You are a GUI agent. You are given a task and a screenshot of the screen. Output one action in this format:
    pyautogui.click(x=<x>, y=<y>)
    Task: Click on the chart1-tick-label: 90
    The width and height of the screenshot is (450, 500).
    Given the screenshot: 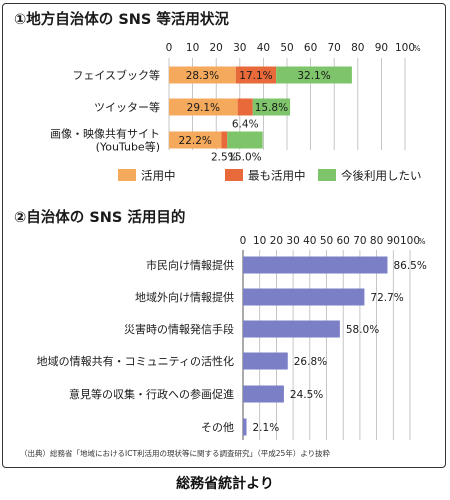 What is the action you would take?
    pyautogui.click(x=381, y=48)
    